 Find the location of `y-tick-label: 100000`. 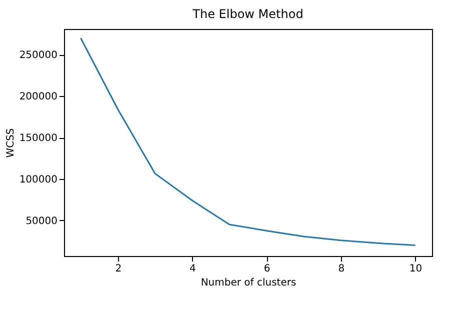

y-tick-label: 100000 is located at coordinates (38, 180).